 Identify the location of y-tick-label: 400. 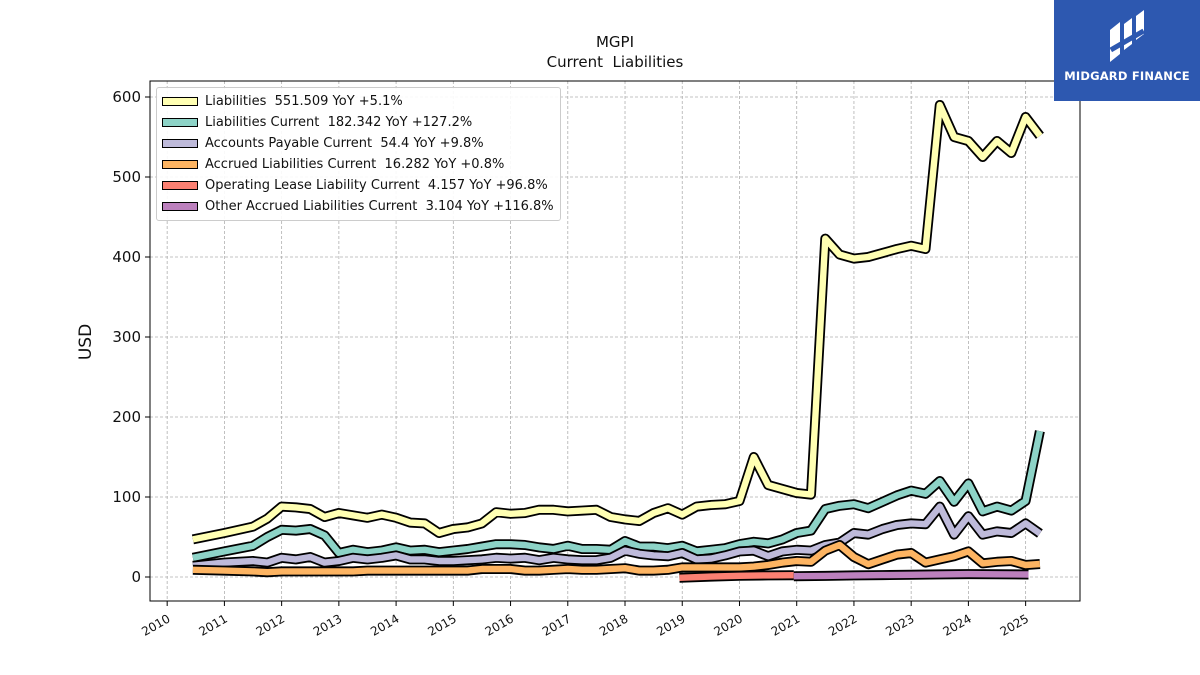
(126, 257).